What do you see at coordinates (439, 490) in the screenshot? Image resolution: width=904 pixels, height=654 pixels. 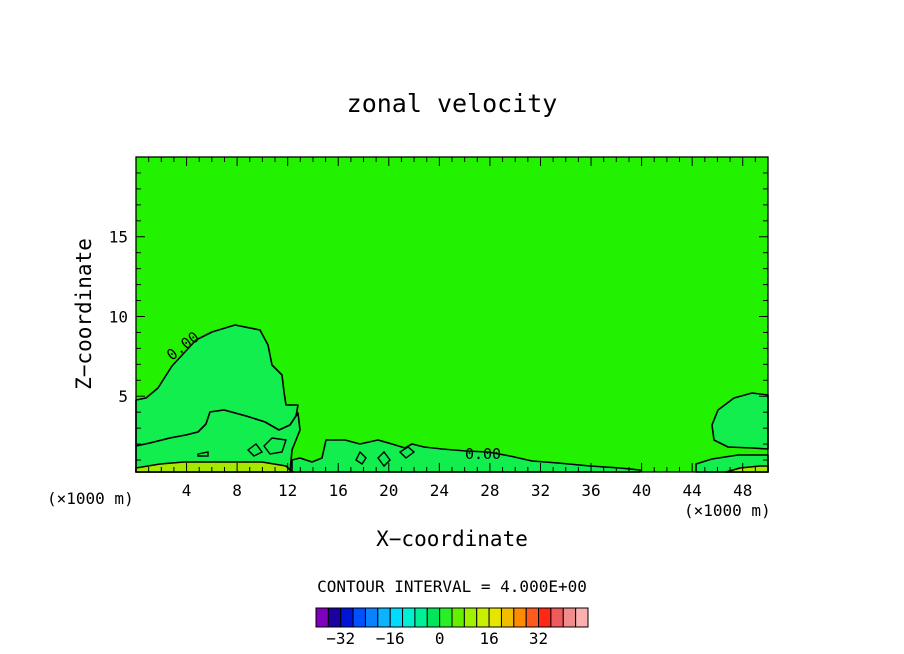 I see `x-tick-label: 24` at bounding box center [439, 490].